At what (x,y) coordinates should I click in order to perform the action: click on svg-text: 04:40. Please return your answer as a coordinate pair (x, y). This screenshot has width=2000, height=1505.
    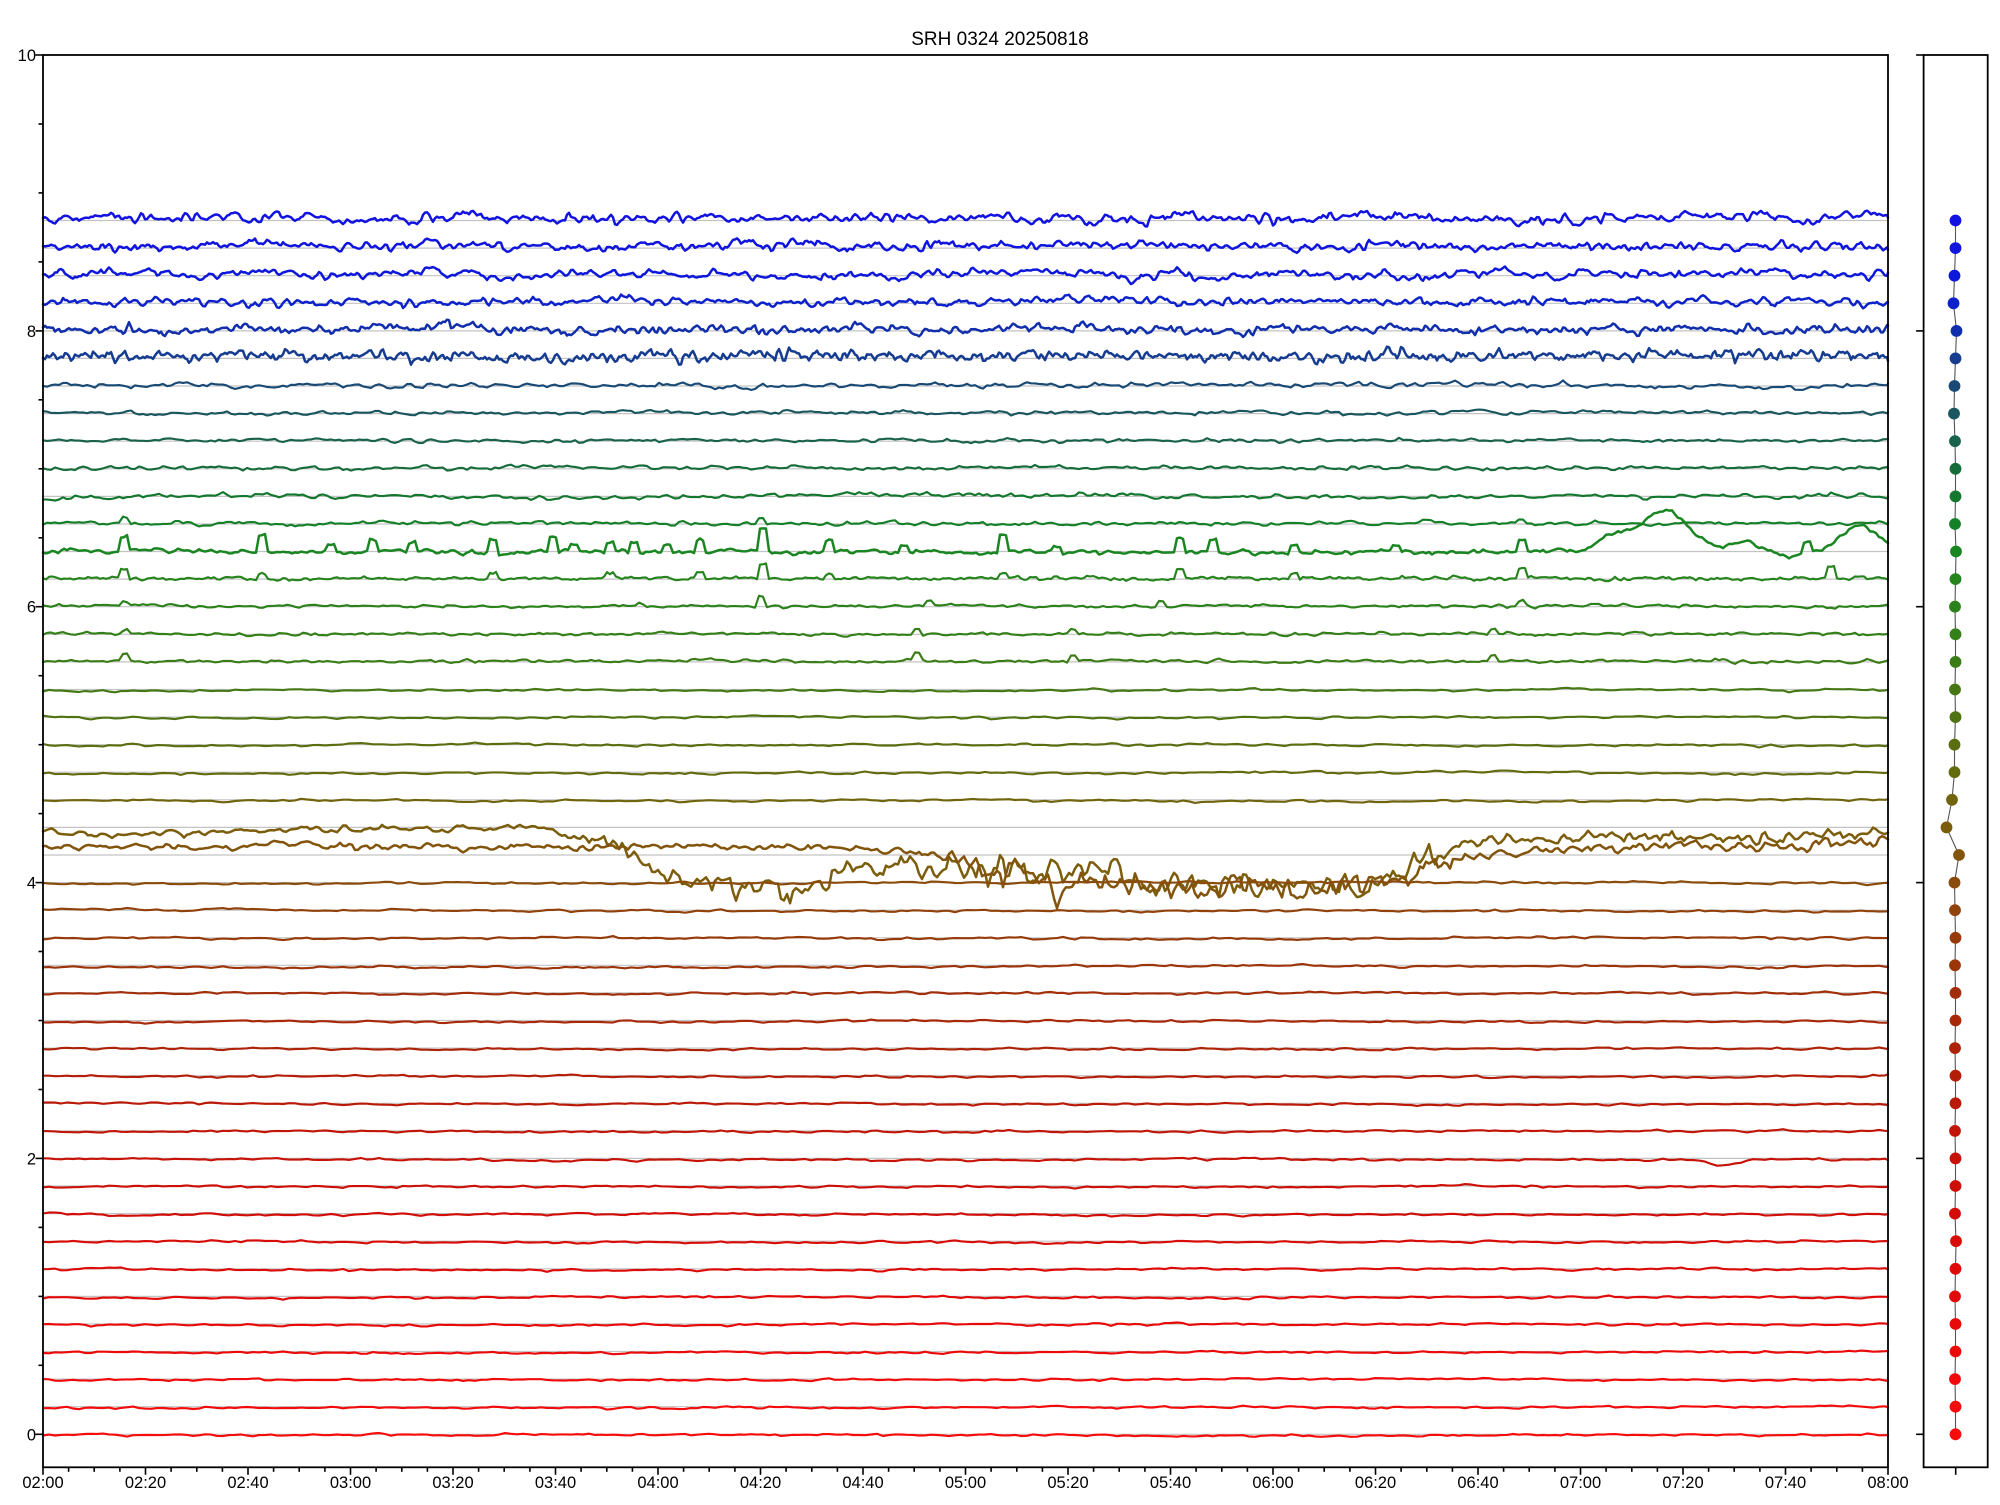
    Looking at the image, I should click on (862, 1483).